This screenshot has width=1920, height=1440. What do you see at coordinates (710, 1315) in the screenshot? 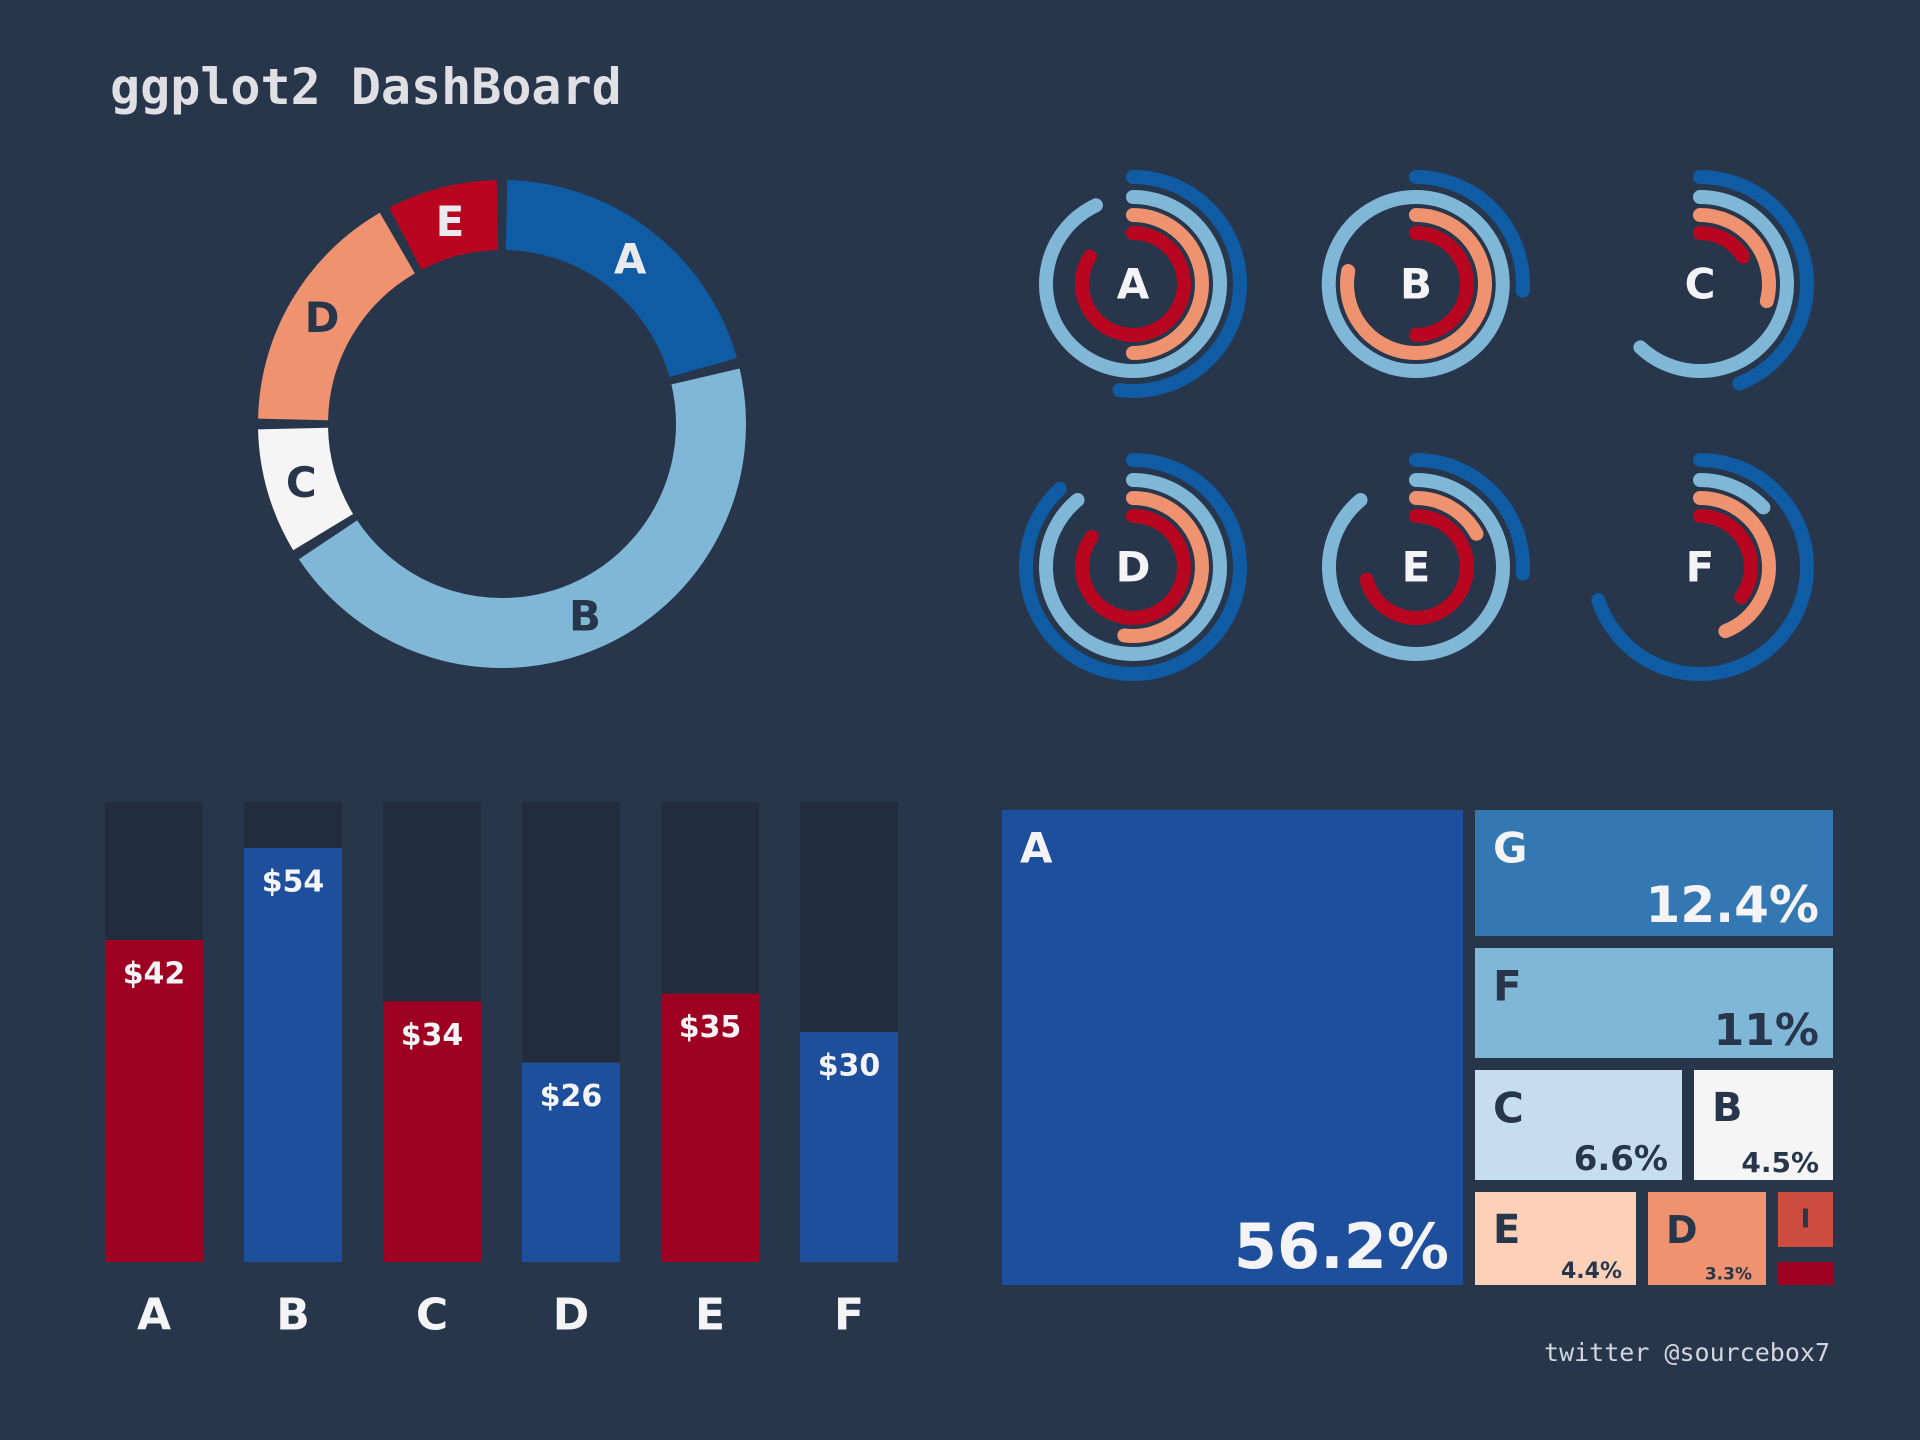
I see `bar-category-label: E` at bounding box center [710, 1315].